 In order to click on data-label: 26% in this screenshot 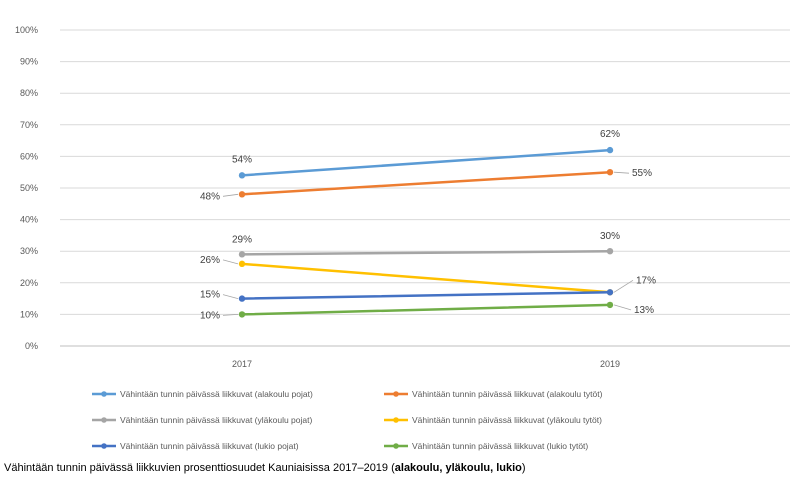, I will do `click(210, 260)`.